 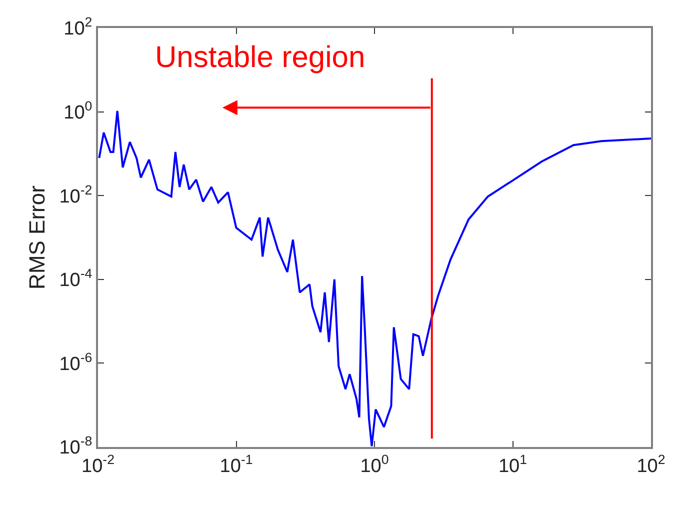 I want to click on y-axis-title: RMS Error, so click(x=37, y=238).